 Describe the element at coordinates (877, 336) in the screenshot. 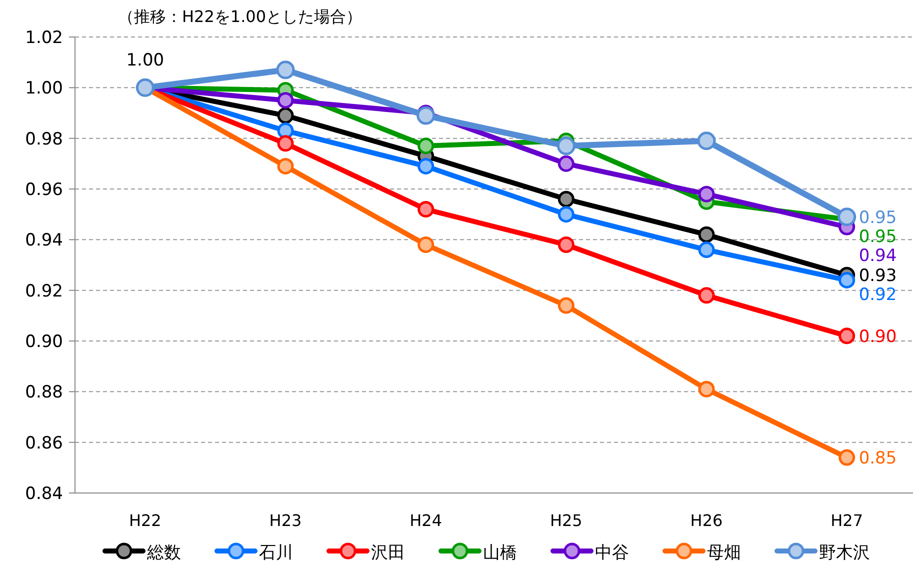

I see `data-label: 0.90` at that location.